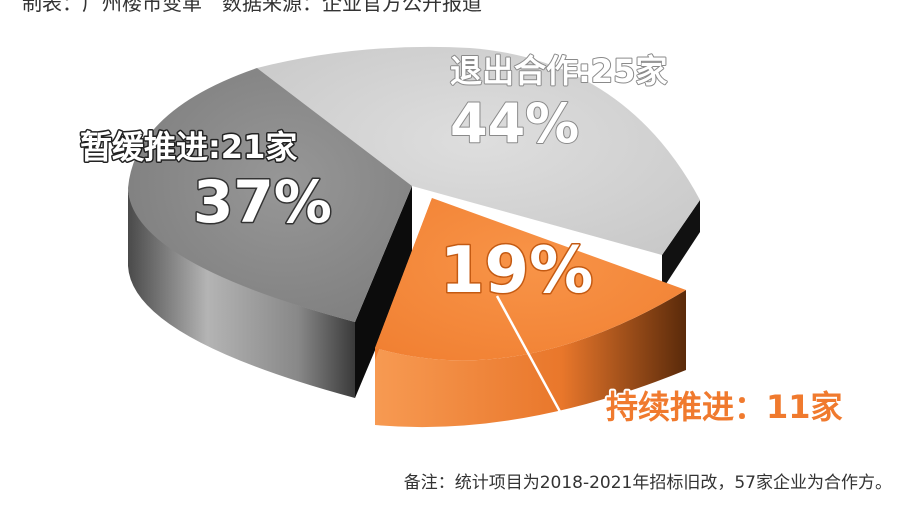 This screenshot has width=914, height=512. Describe the element at coordinates (724, 407) in the screenshot. I see `label-continue: 持续推进：11家` at that location.